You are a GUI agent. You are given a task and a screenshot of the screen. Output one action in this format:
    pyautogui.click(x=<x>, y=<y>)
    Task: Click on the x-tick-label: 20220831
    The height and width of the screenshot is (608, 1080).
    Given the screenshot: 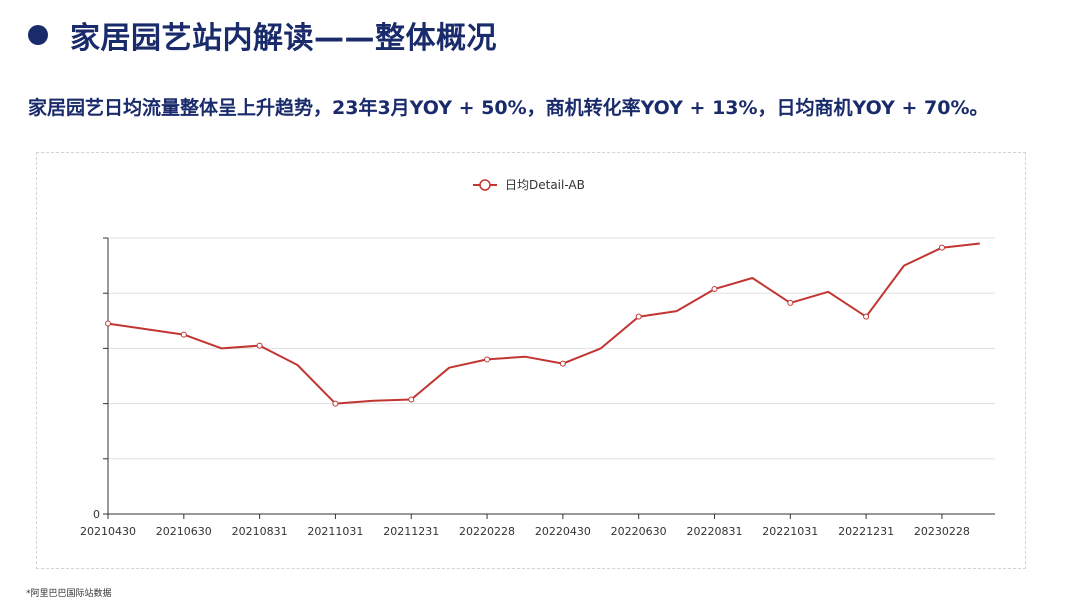 What is the action you would take?
    pyautogui.click(x=714, y=531)
    